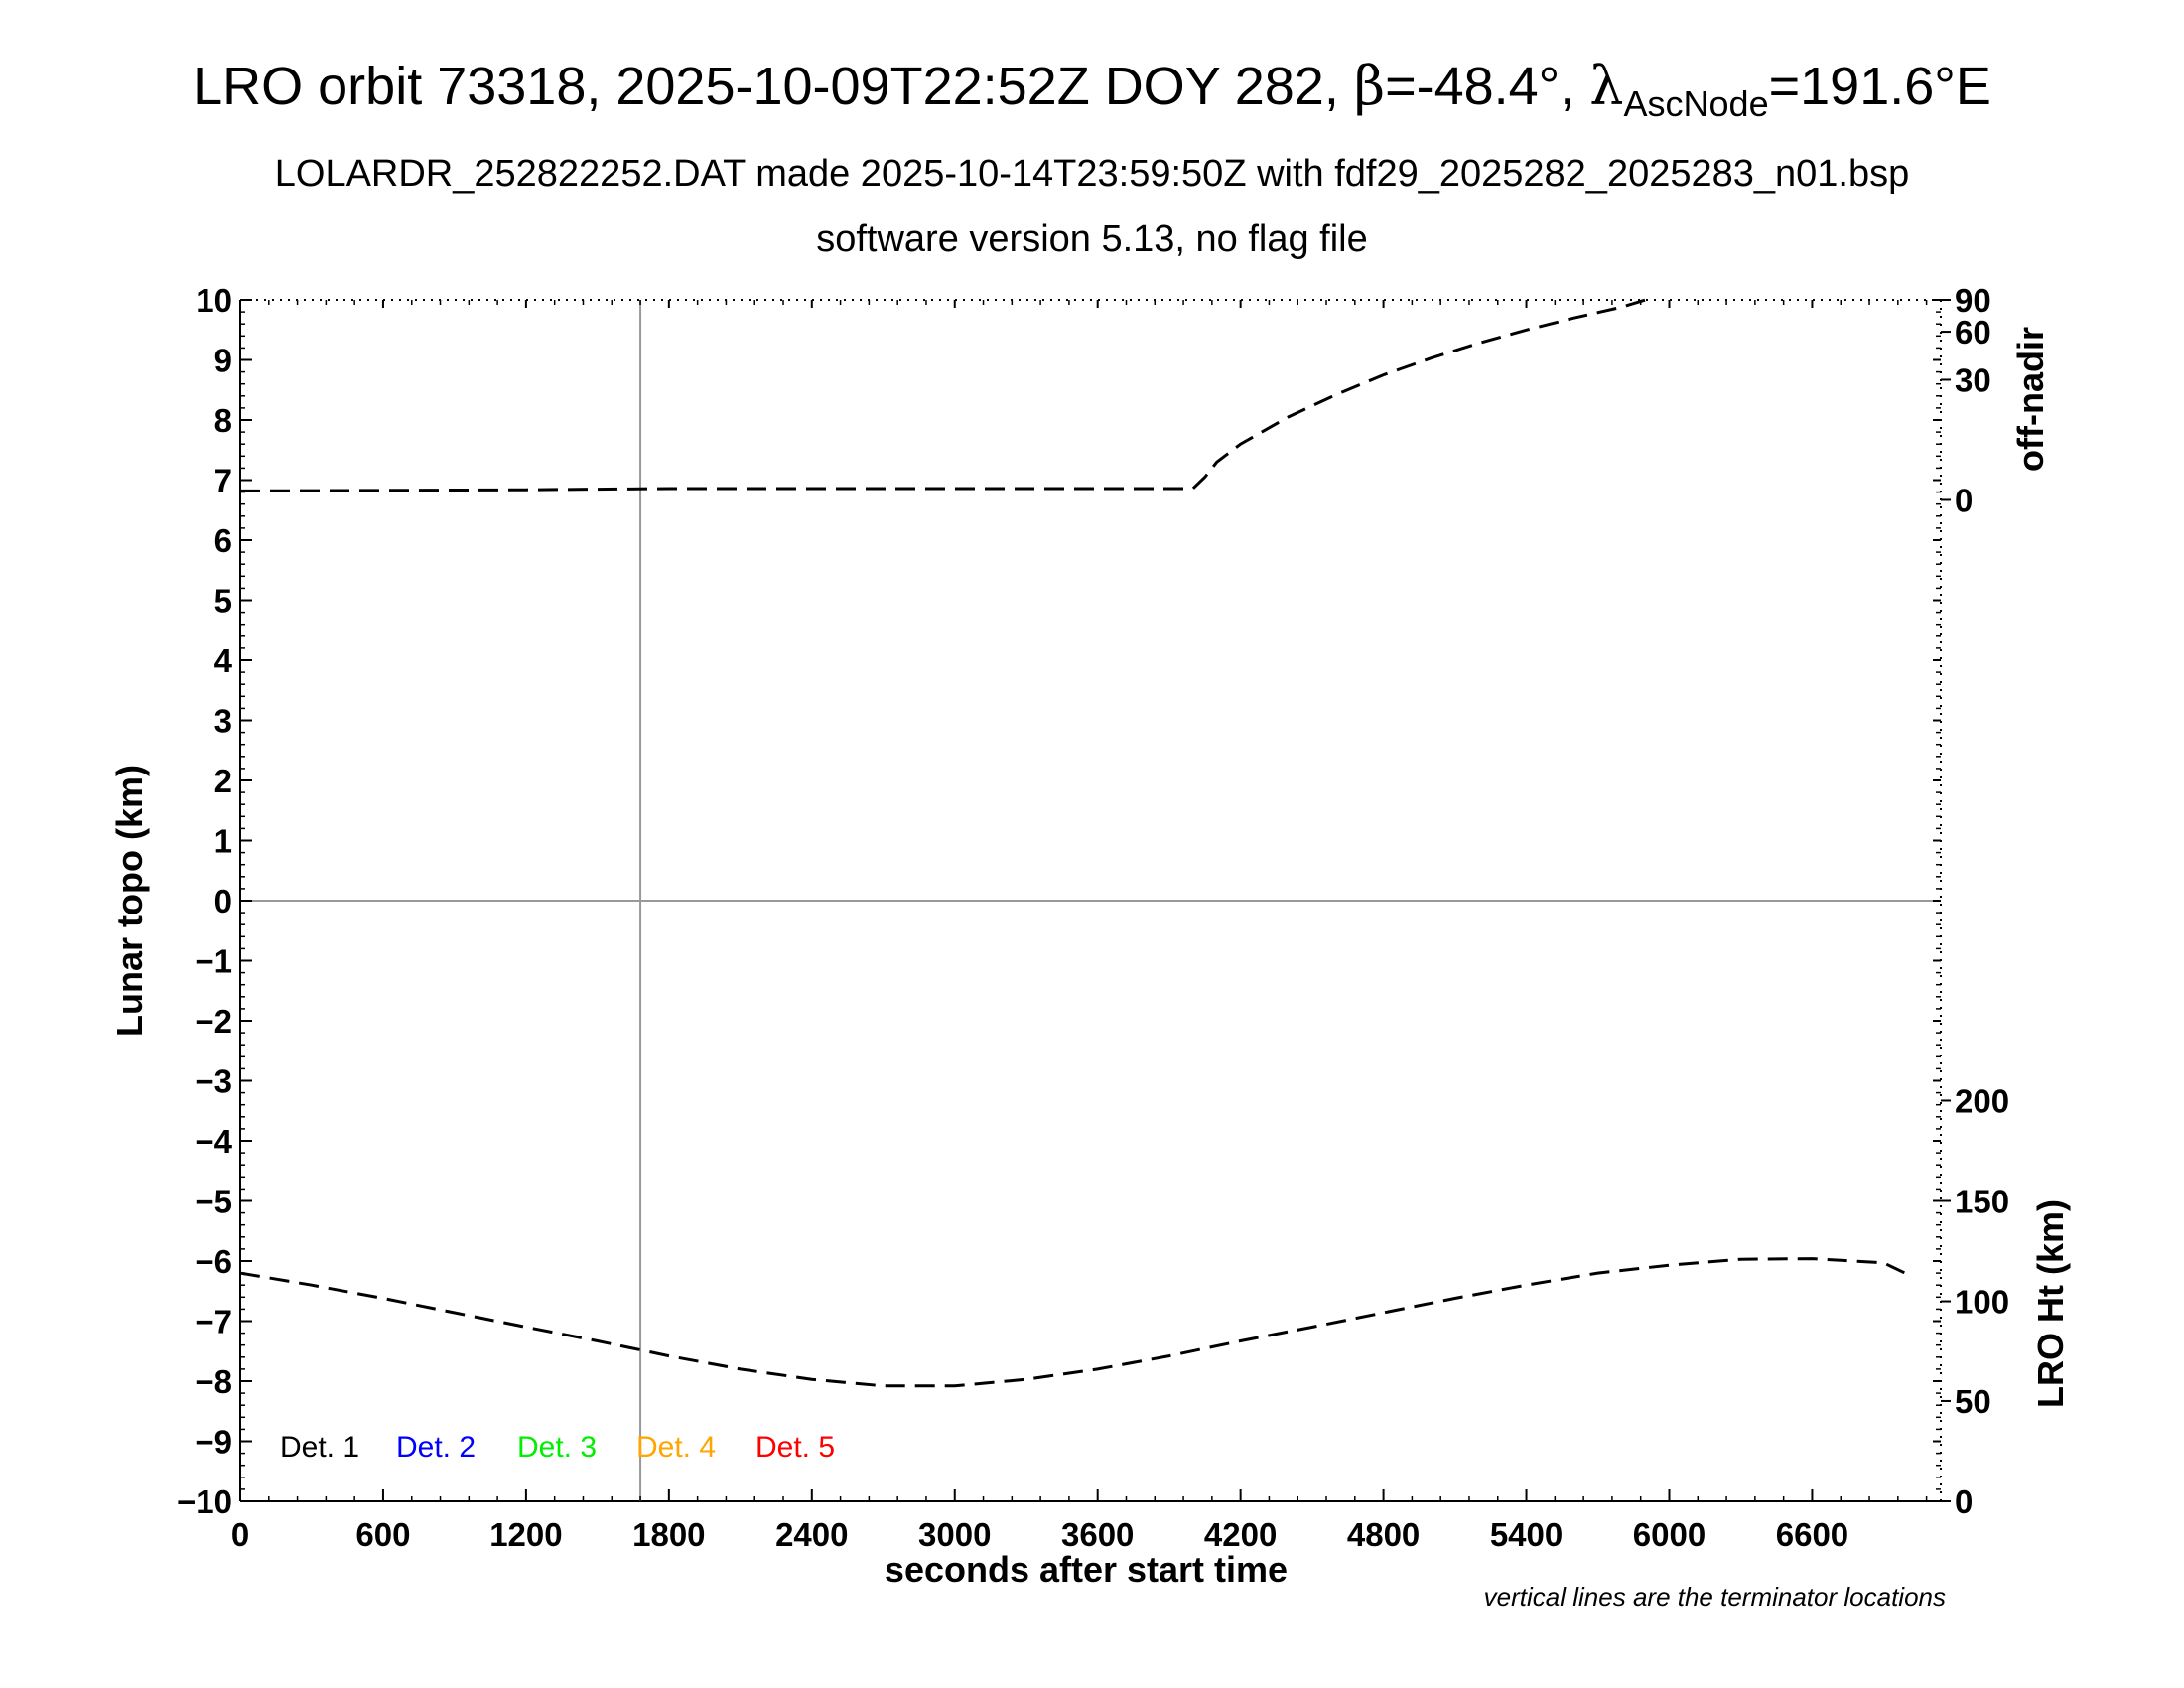 The height and width of the screenshot is (1688, 2184). Describe the element at coordinates (1086, 1569) in the screenshot. I see `x-axis-label: seconds after start time` at that location.